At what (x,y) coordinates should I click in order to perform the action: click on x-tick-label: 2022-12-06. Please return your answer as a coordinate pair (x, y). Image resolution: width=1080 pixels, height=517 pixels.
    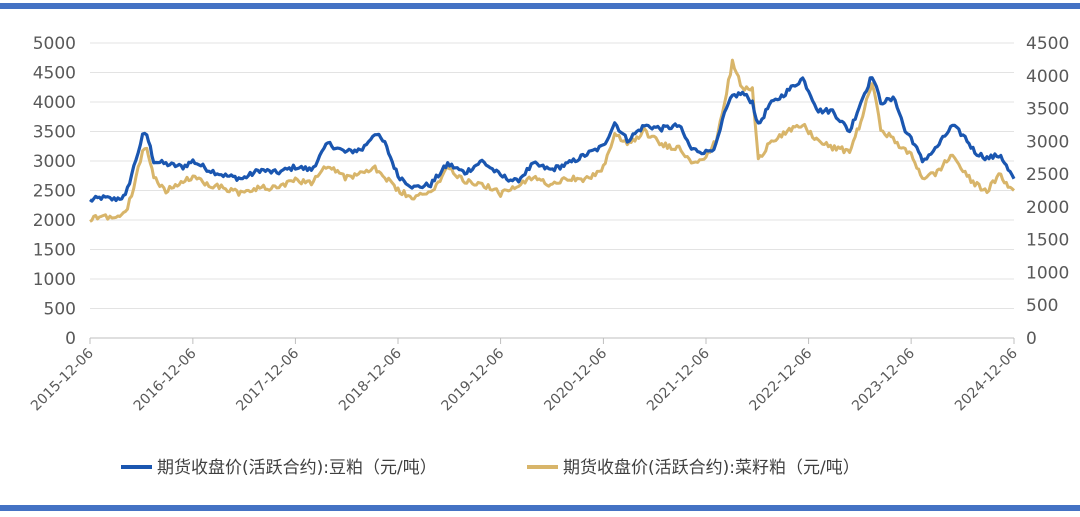
    Looking at the image, I should click on (781, 379).